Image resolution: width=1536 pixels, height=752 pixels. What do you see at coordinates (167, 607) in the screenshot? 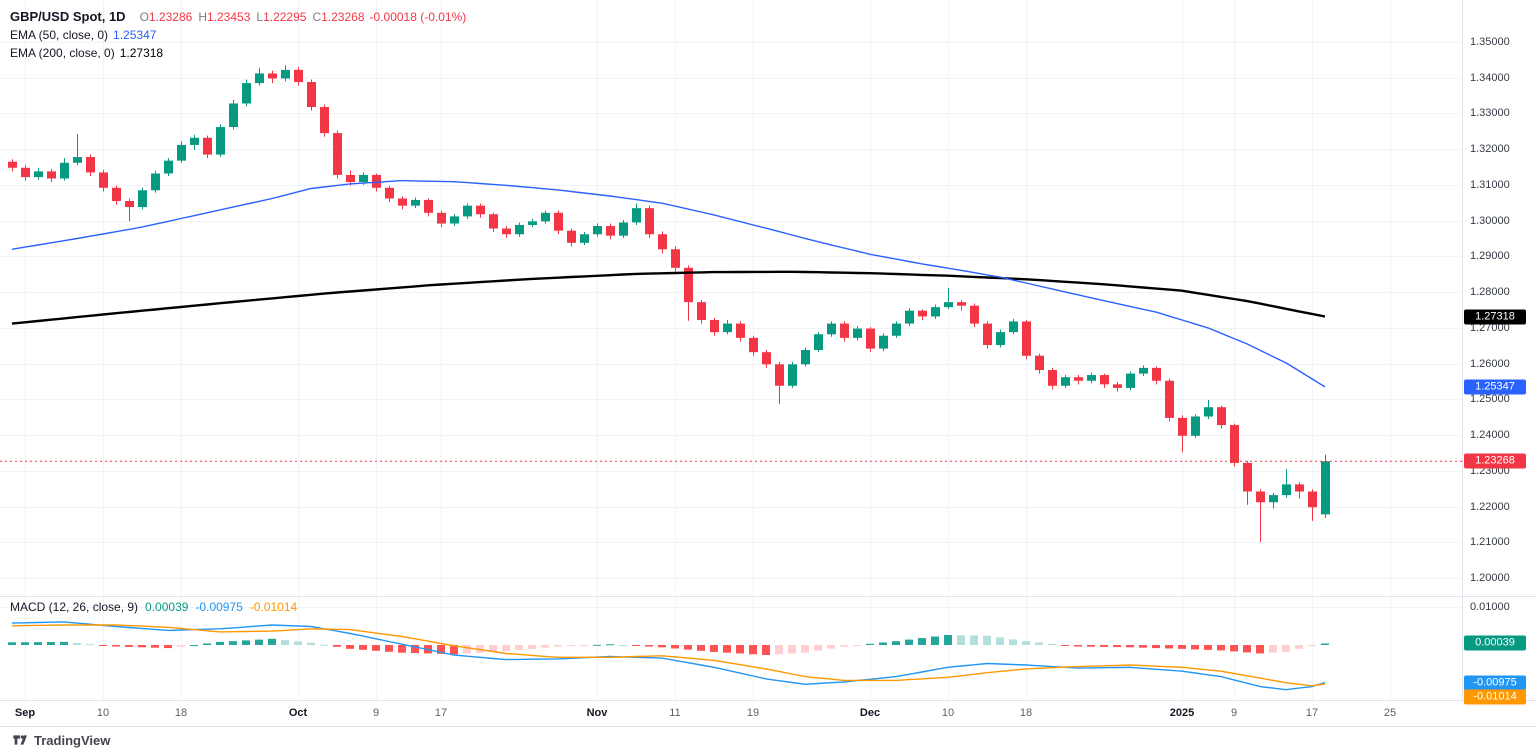
I see `macd-hist-value: 0.00039` at bounding box center [167, 607].